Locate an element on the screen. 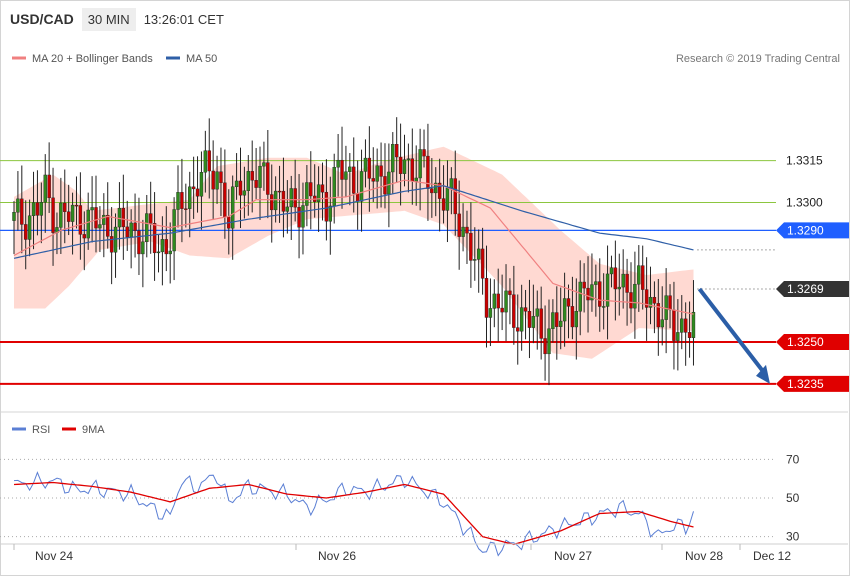 The width and height of the screenshot is (850, 576). forecast-arrow-head is located at coordinates (763, 374).